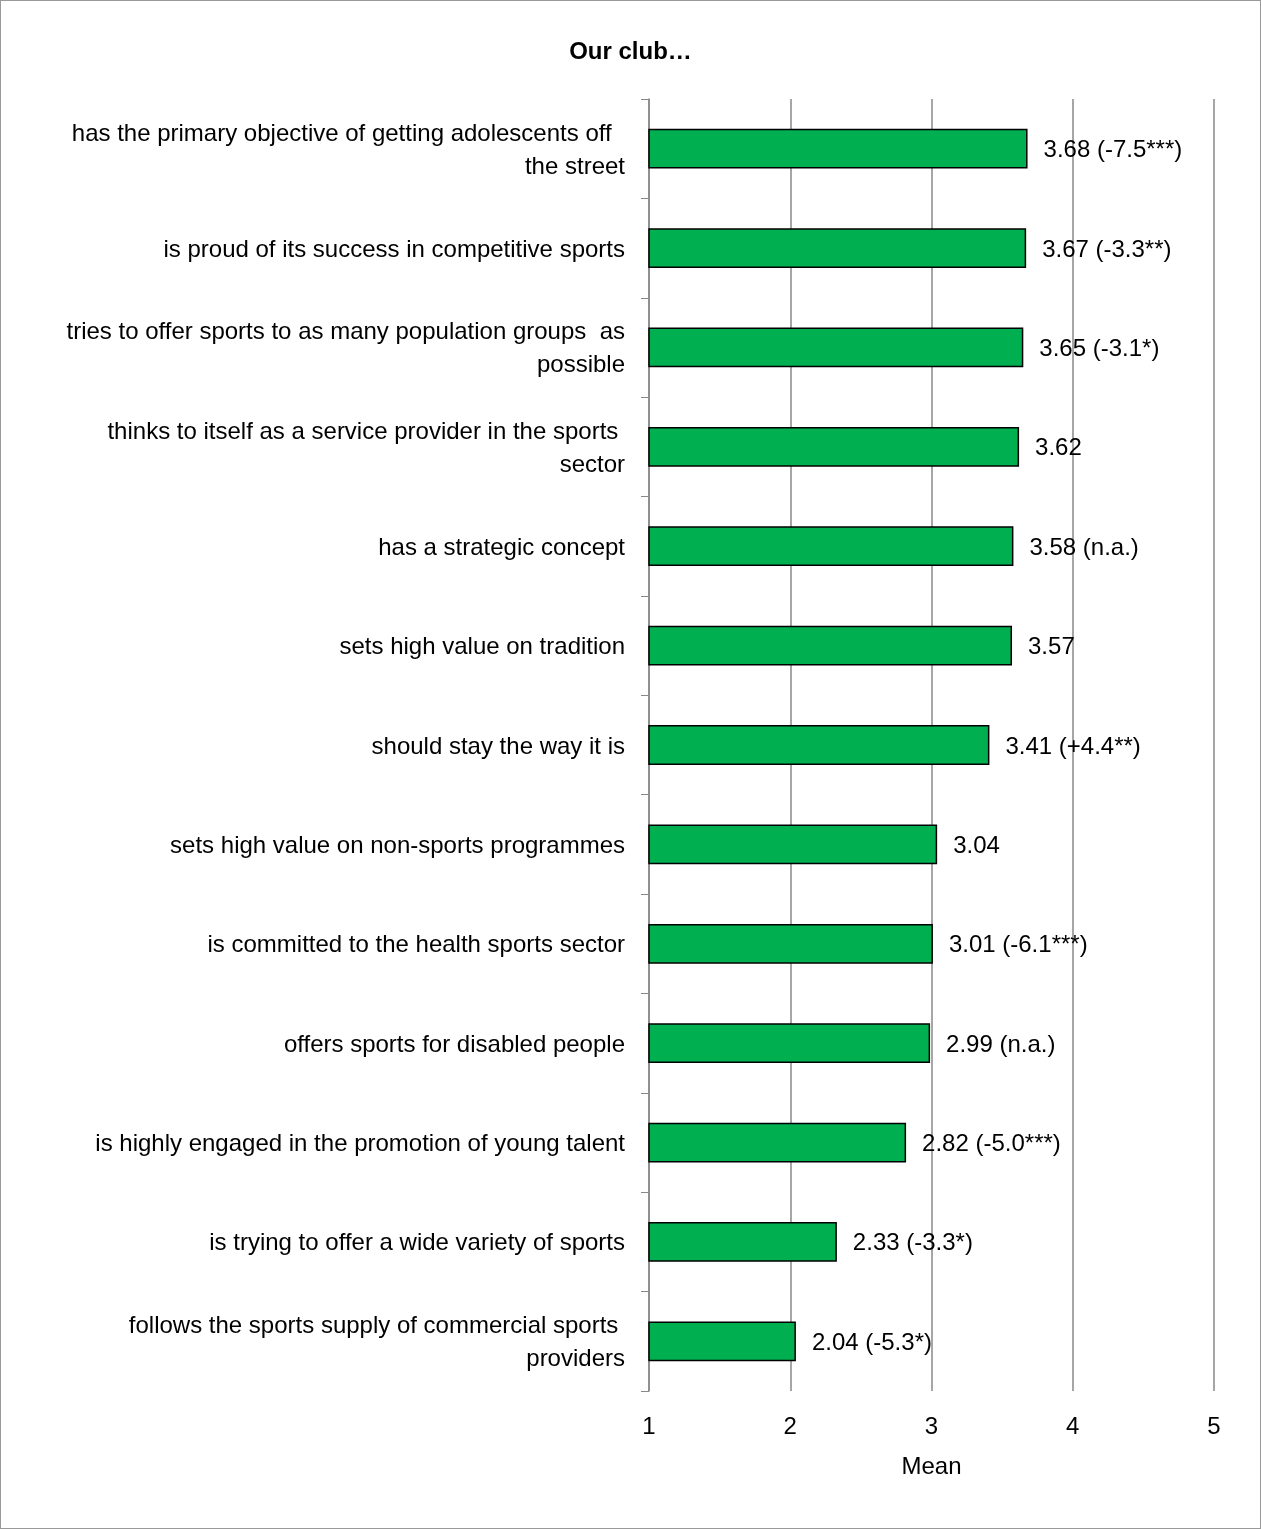  I want to click on data-label: 2.04 (-5.3*), so click(871, 1341).